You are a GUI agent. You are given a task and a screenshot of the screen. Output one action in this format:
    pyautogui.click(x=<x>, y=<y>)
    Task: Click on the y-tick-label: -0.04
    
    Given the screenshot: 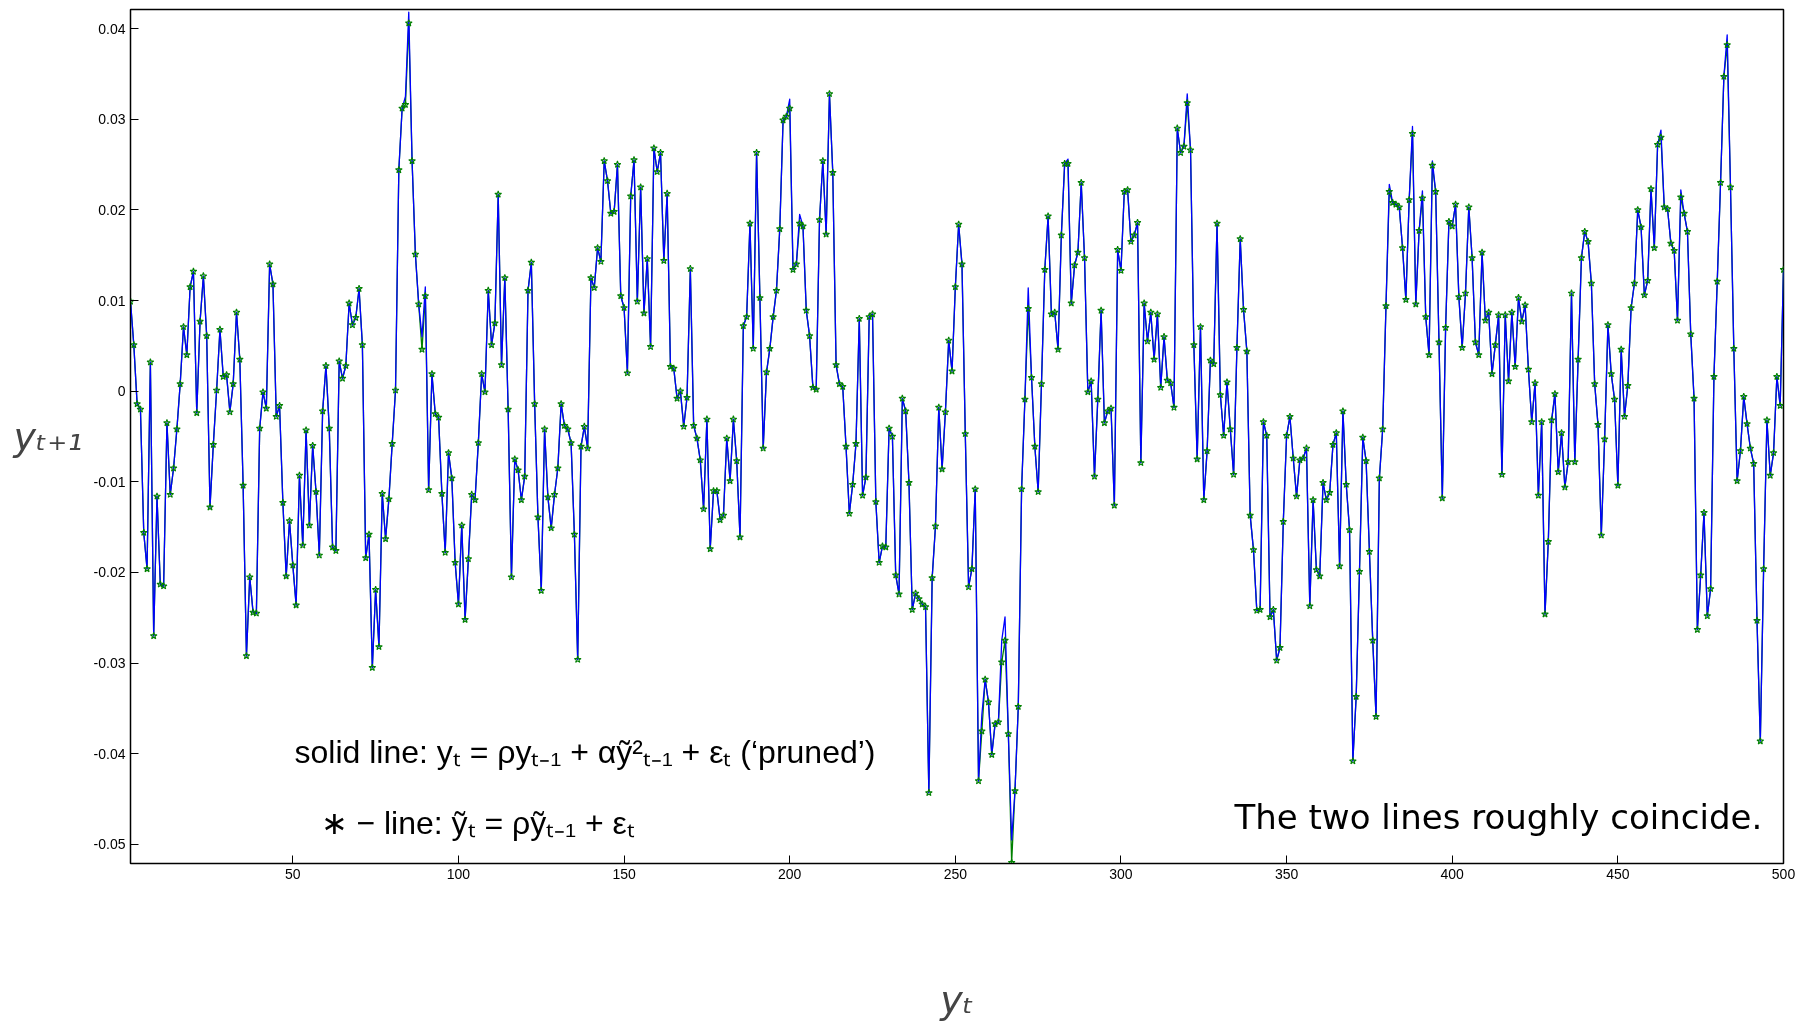 What is the action you would take?
    pyautogui.click(x=109, y=753)
    